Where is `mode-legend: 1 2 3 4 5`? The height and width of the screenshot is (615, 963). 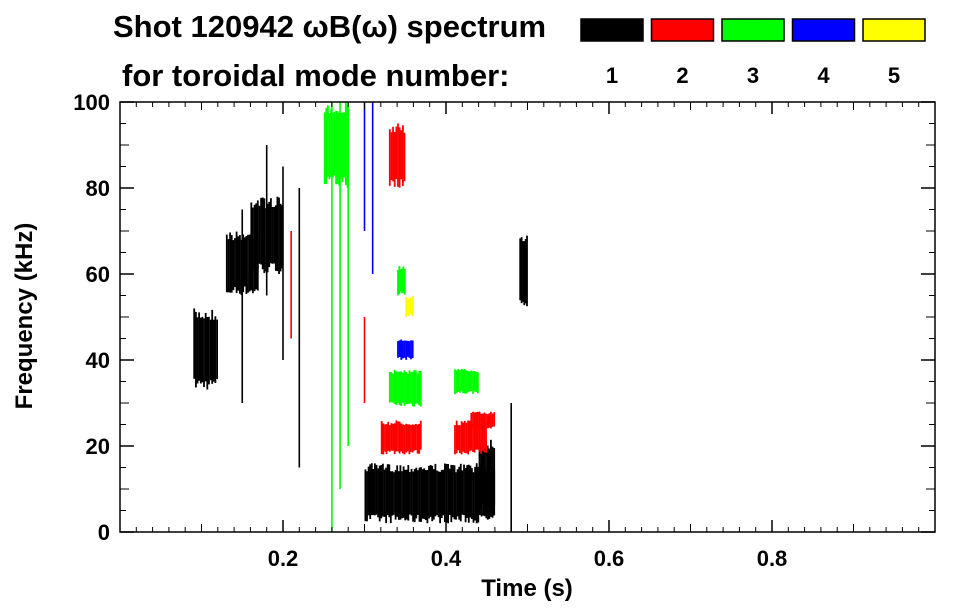
mode-legend: 1 2 3 4 5 is located at coordinates (753, 53).